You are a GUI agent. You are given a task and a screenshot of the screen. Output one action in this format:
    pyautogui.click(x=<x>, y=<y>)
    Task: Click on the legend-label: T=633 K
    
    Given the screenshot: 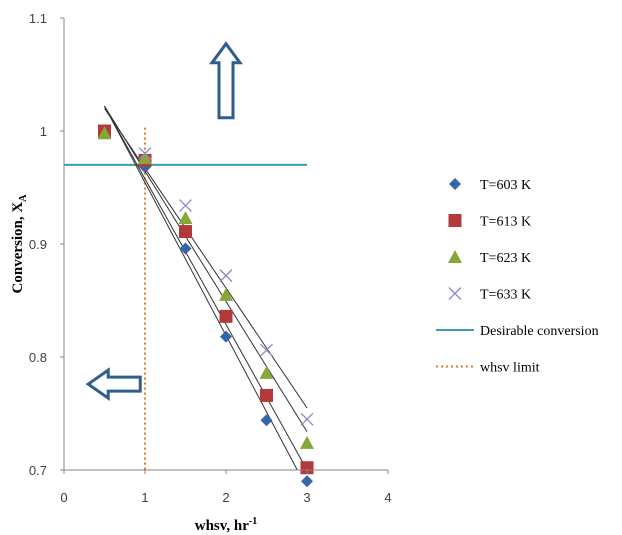 What is the action you would take?
    pyautogui.click(x=505, y=295)
    